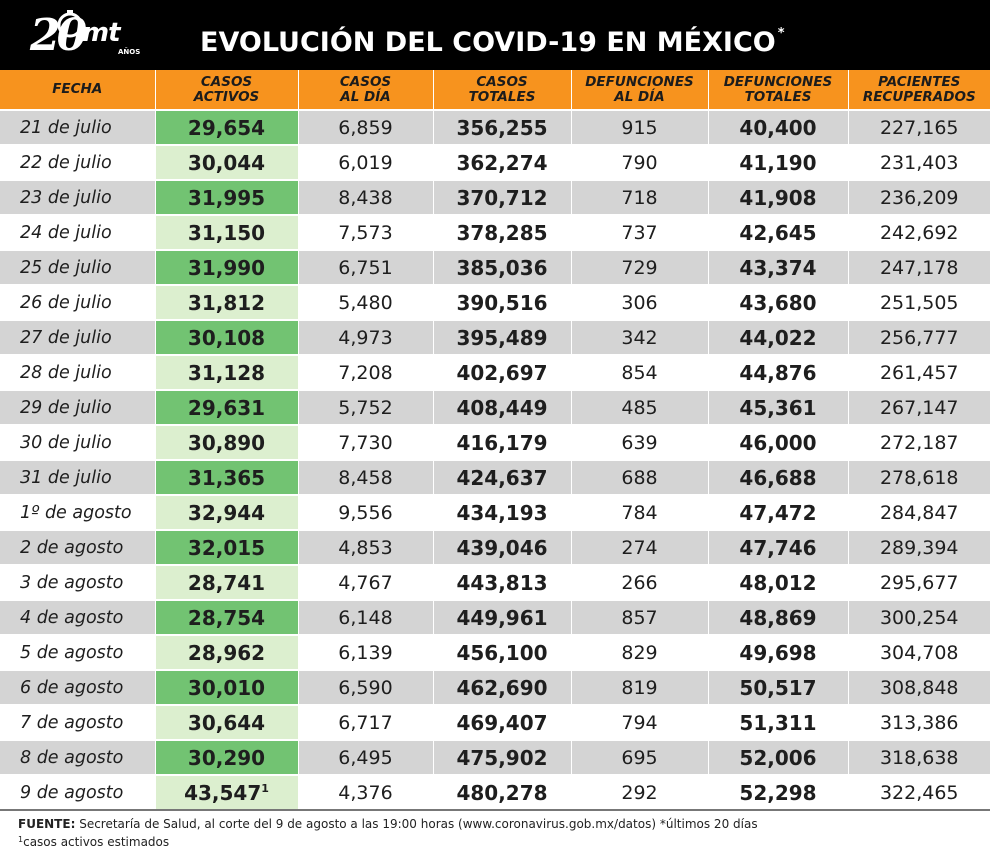 The height and width of the screenshot is (850, 990). What do you see at coordinates (76, 512) in the screenshot?
I see `cell-value: 1º de agosto` at bounding box center [76, 512].